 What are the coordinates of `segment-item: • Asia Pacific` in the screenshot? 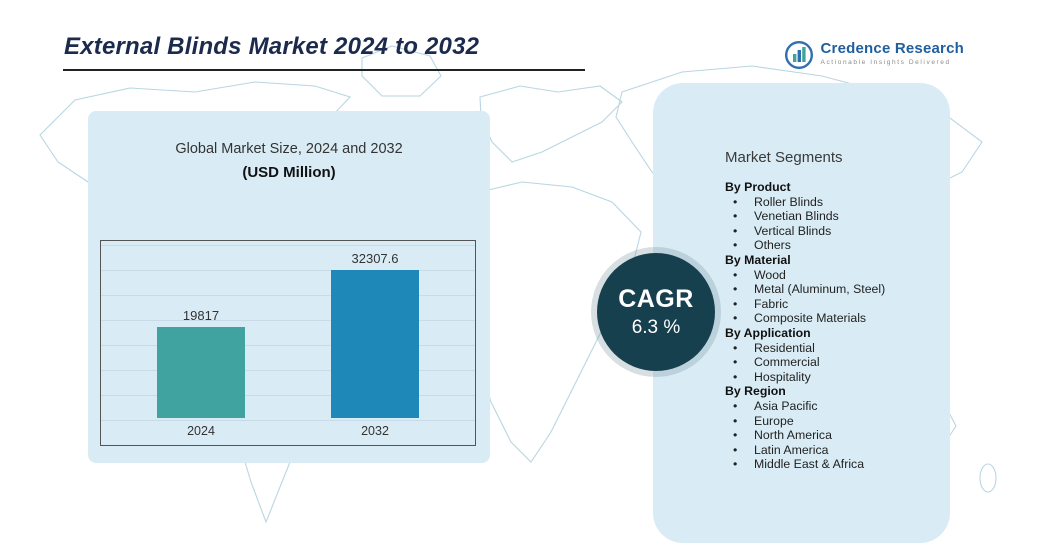 It's located at (834, 406).